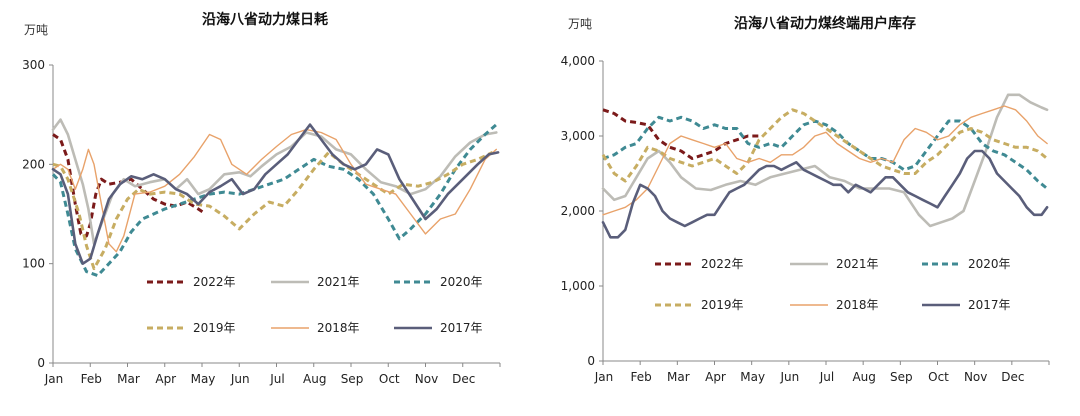  Describe the element at coordinates (273, 210) in the screenshot. I see `series-line-2019年` at that location.